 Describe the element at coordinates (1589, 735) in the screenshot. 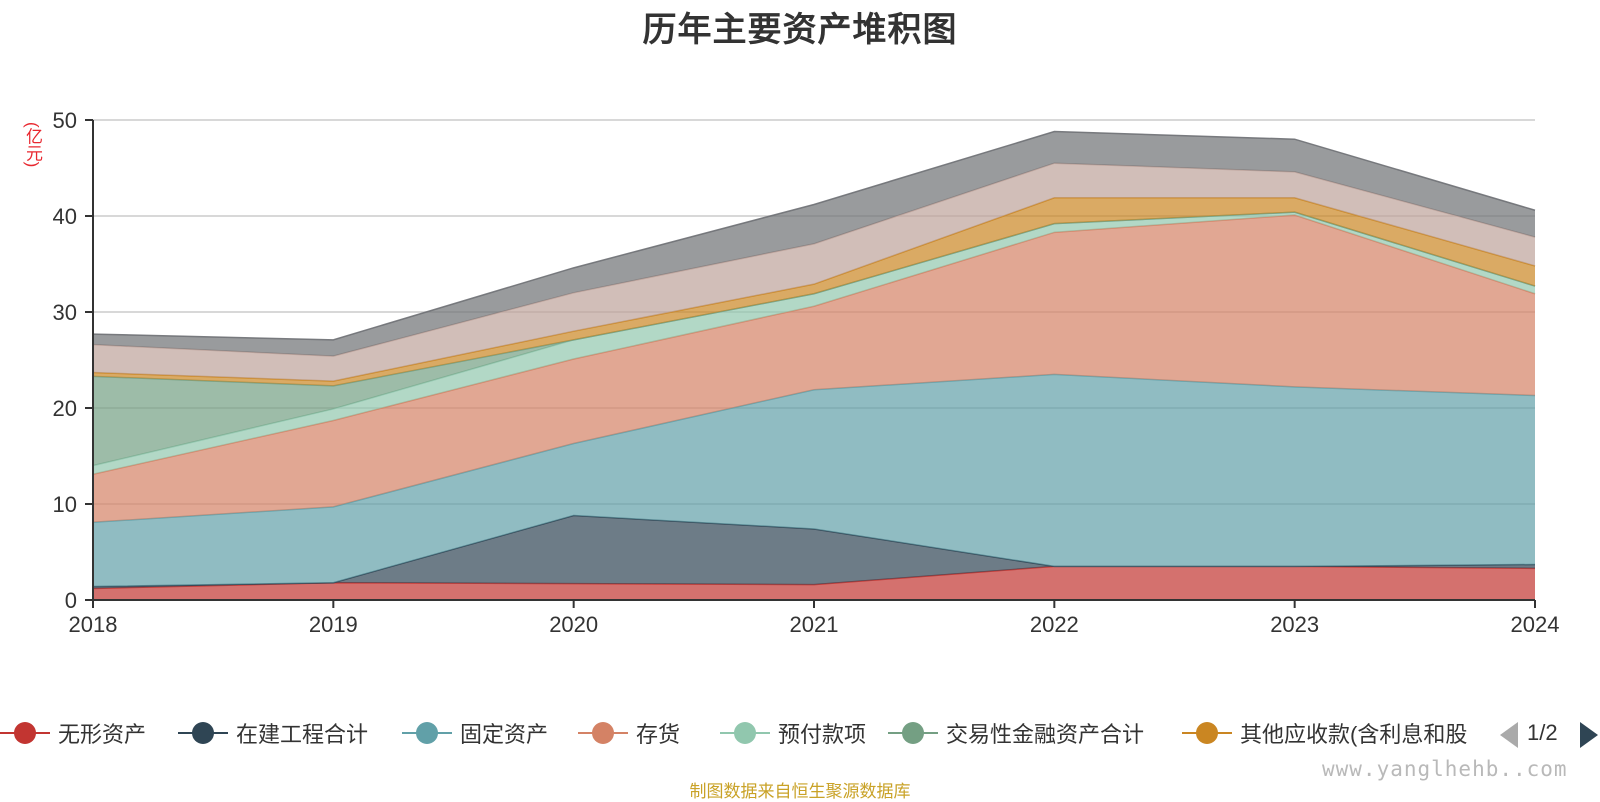

I see `legend-next-page-button` at that location.